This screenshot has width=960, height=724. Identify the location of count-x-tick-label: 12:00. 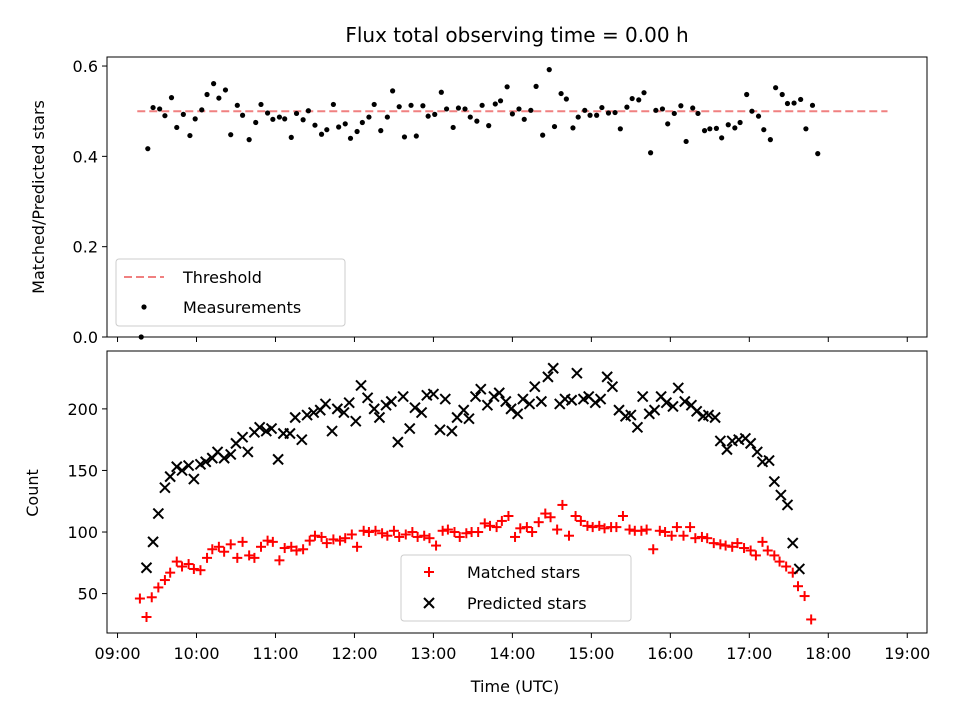
(354, 653).